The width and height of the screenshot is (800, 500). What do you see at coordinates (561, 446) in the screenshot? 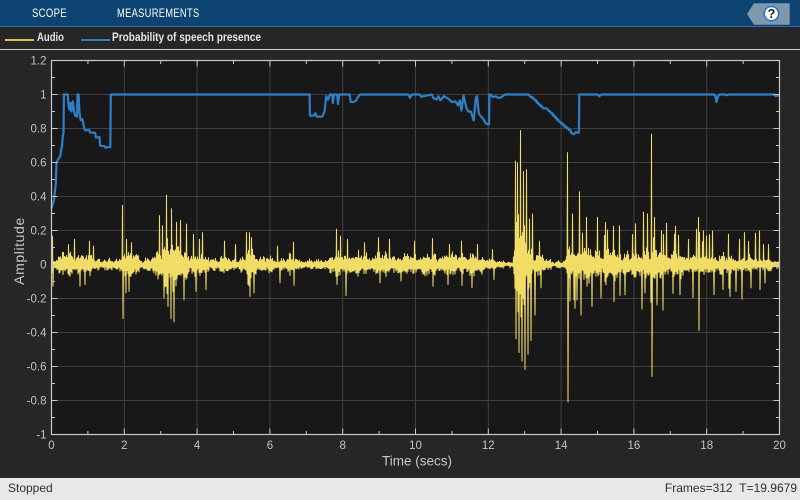
I see `svg-text: 14` at bounding box center [561, 446].